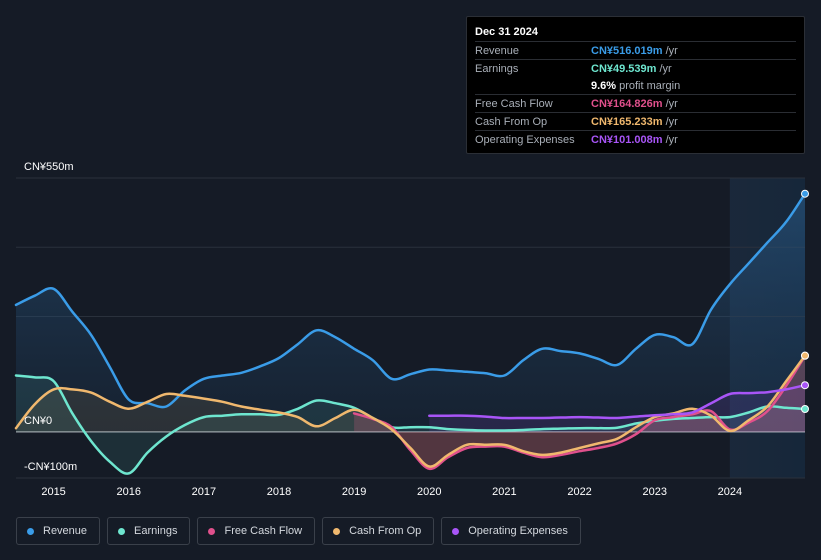 This screenshot has width=821, height=560. What do you see at coordinates (128, 492) in the screenshot?
I see `x-tick-label: 2016` at bounding box center [128, 492].